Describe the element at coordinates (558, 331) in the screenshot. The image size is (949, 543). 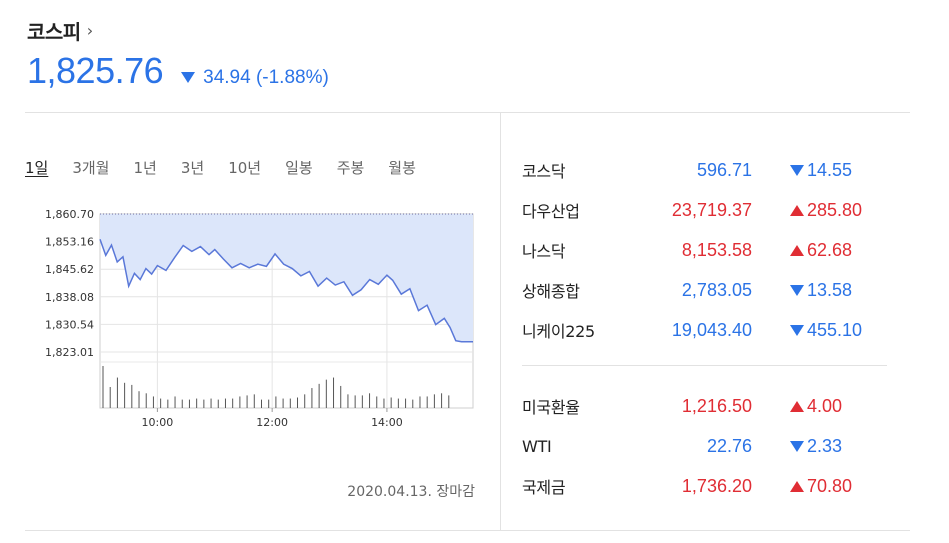
I see `market-name: 니케이225` at that location.